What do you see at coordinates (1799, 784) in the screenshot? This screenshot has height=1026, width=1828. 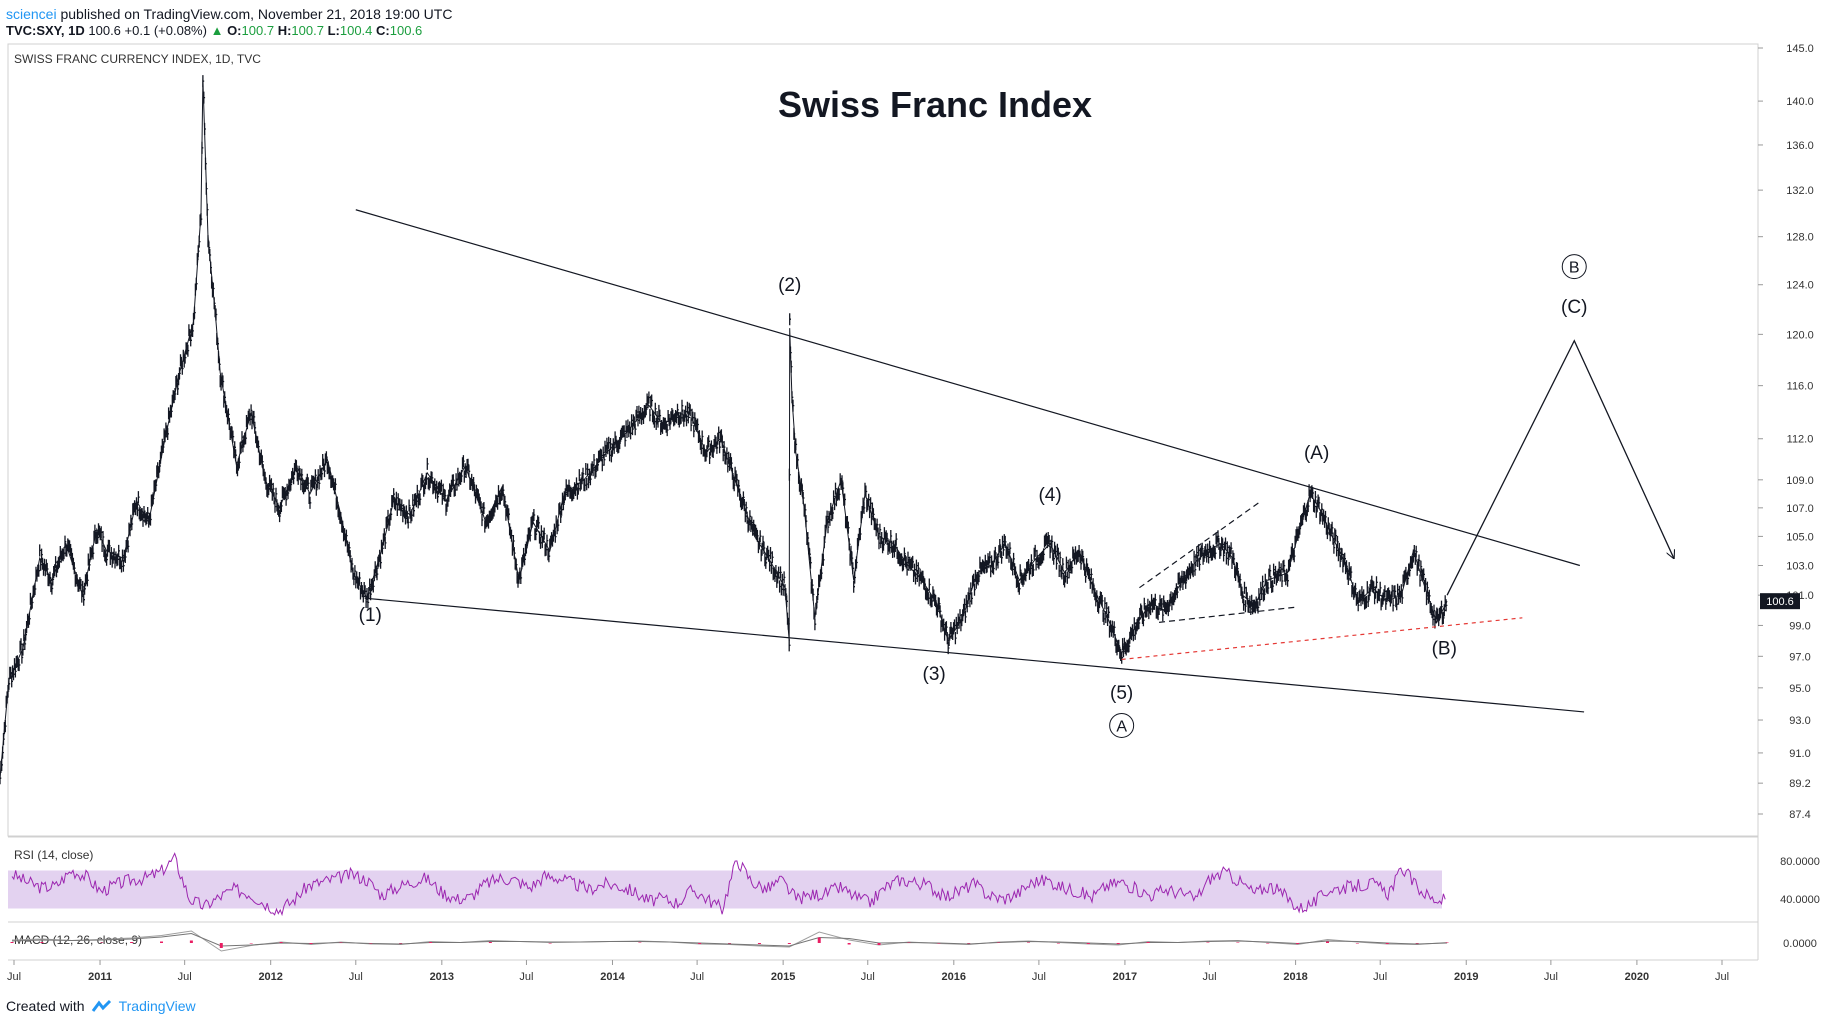 I see `y-tick-label: 89.2` at bounding box center [1799, 784].